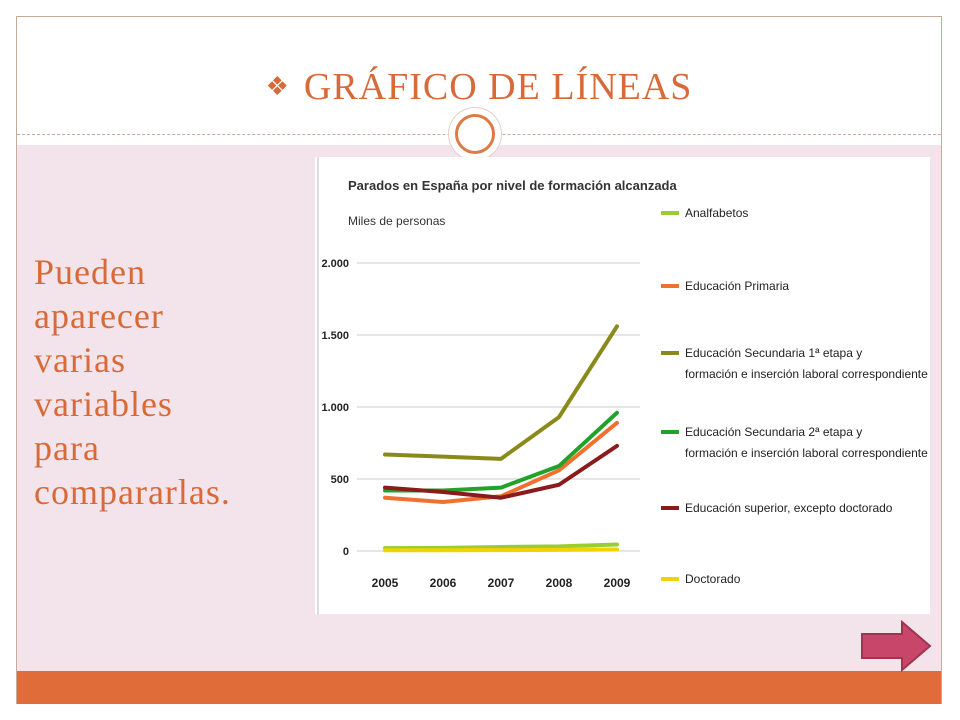 The height and width of the screenshot is (720, 960). What do you see at coordinates (67, 448) in the screenshot?
I see `body-line: para` at bounding box center [67, 448].